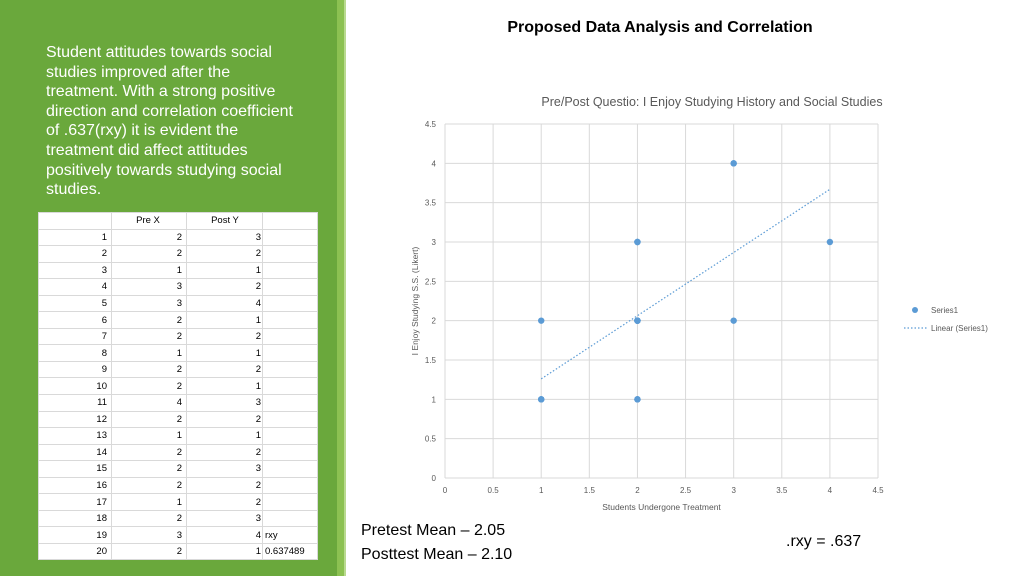  What do you see at coordinates (431, 360) in the screenshot?
I see `y-tick-label: 1.5` at bounding box center [431, 360].